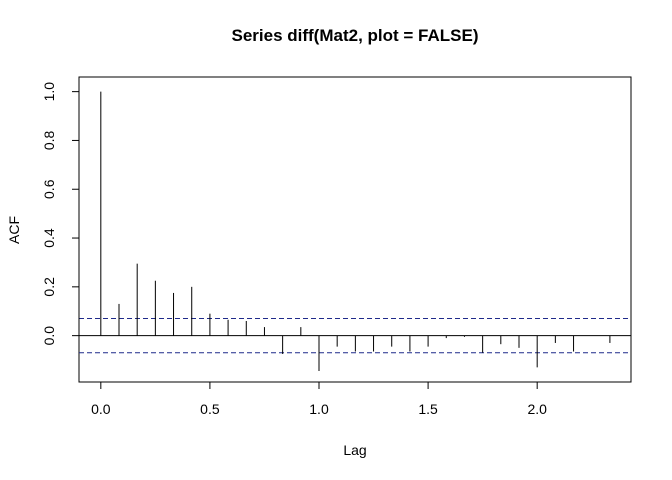 The height and width of the screenshot is (480, 672). Describe the element at coordinates (49, 92) in the screenshot. I see `y-tick-label: 1.0` at that location.